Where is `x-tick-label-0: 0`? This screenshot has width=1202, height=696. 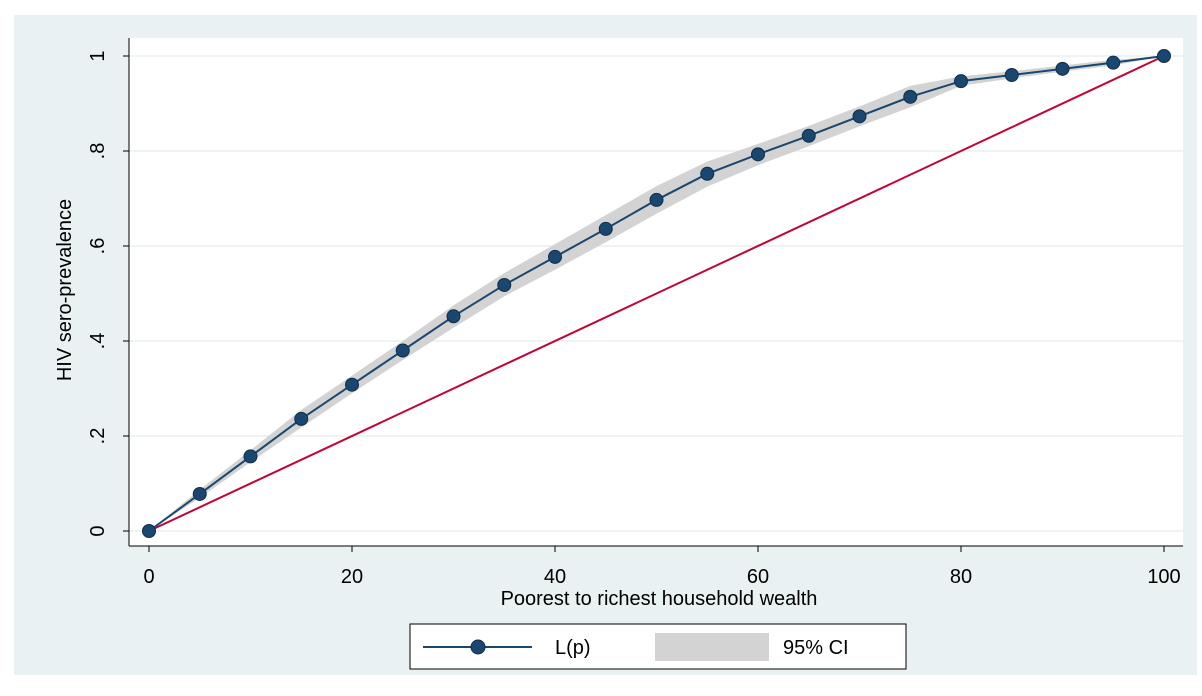 x-tick-label-0: 0 is located at coordinates (148, 577).